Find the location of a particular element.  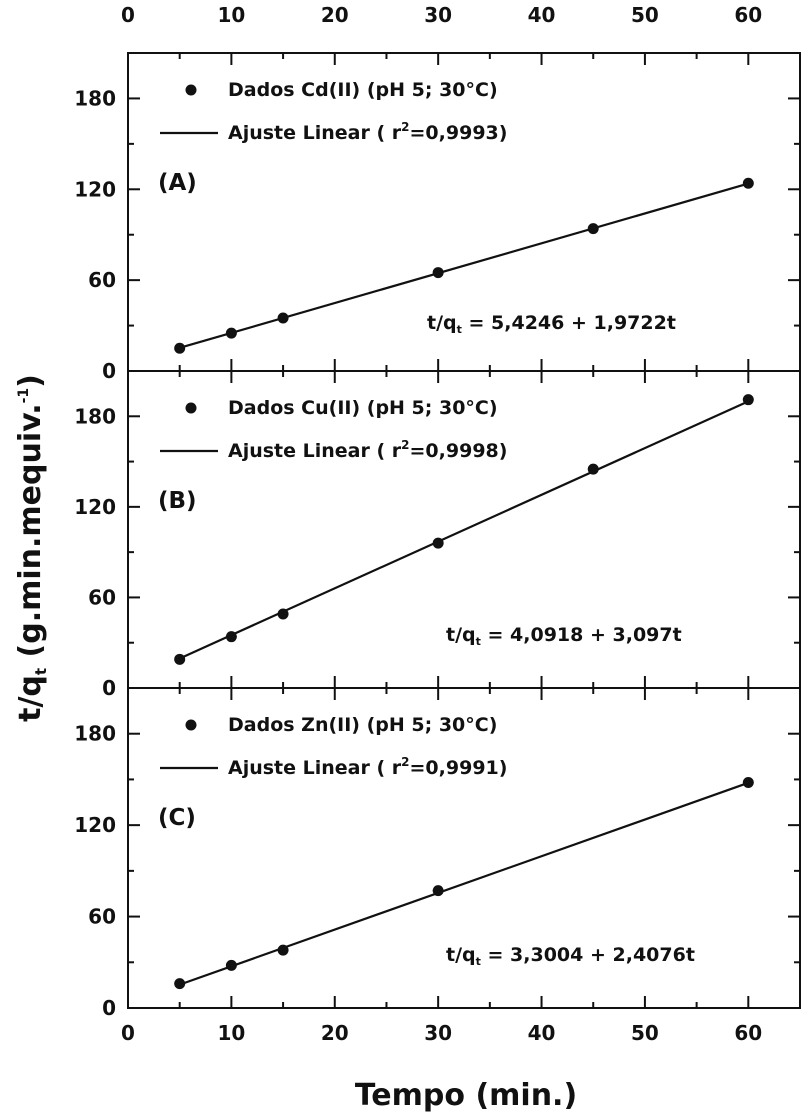

panel-label: (A) is located at coordinates (177, 183).